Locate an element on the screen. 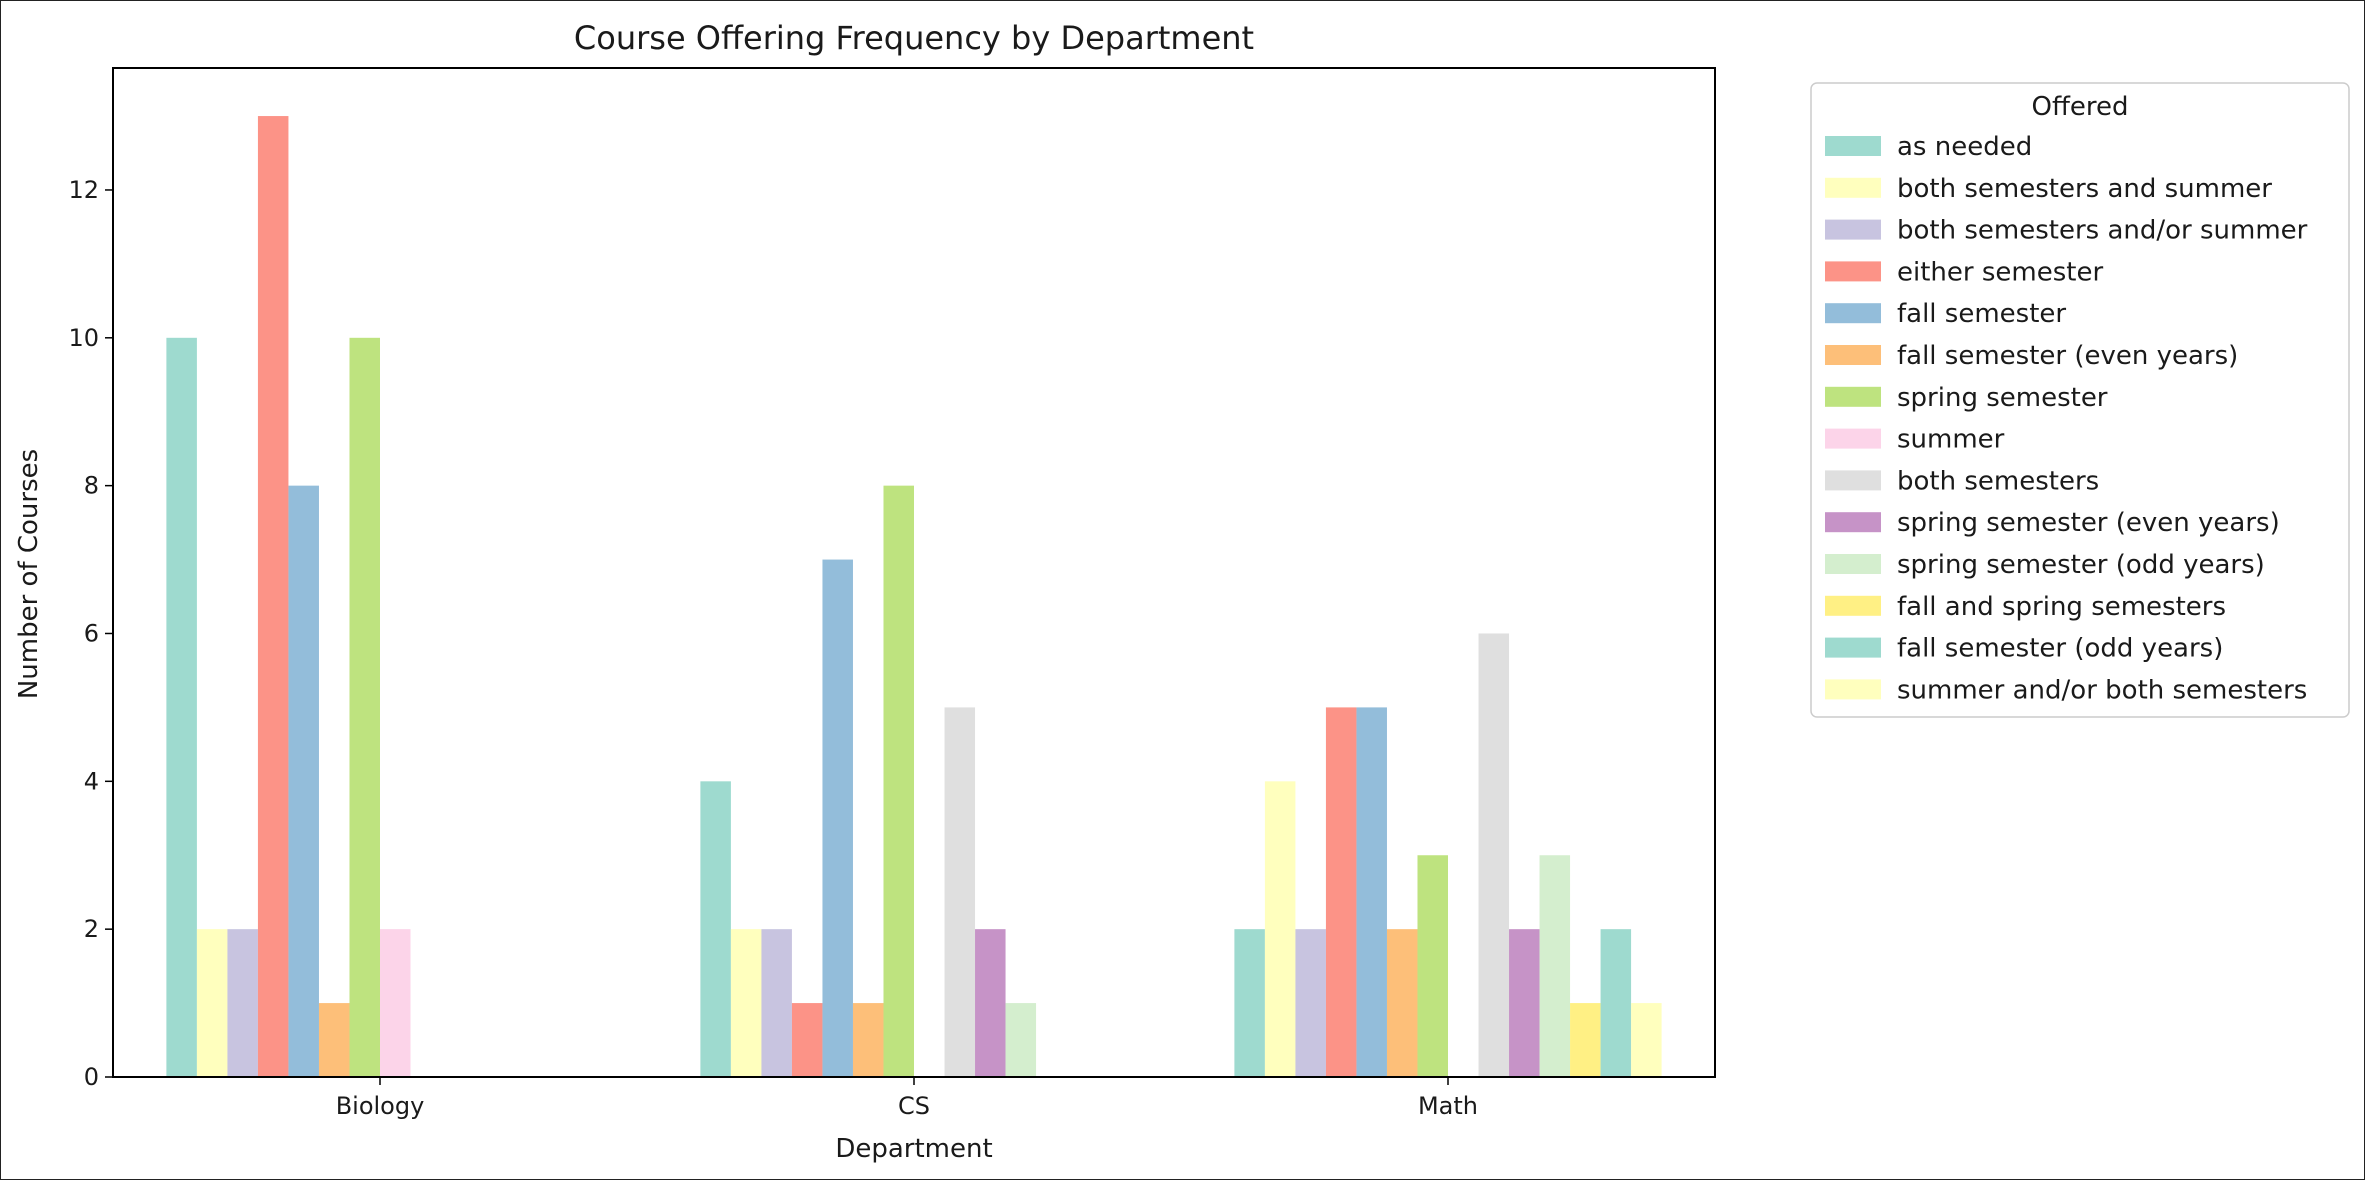 The width and height of the screenshot is (2365, 1180). x-tick-label-math: Math is located at coordinates (1448, 1106).